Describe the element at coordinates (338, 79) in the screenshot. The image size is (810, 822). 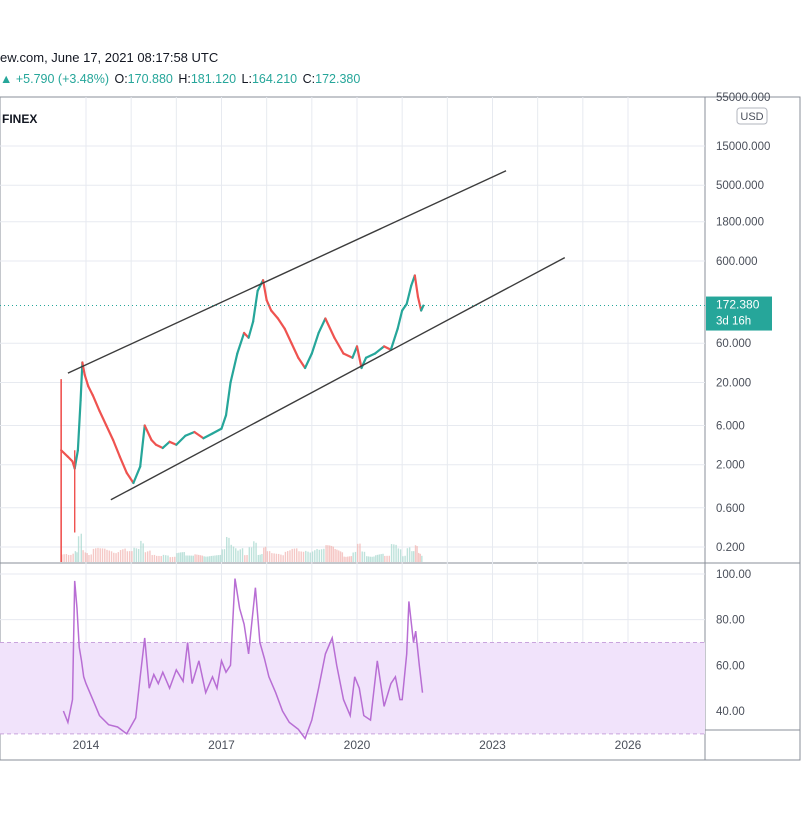
I see `close-value: 172.380` at that location.